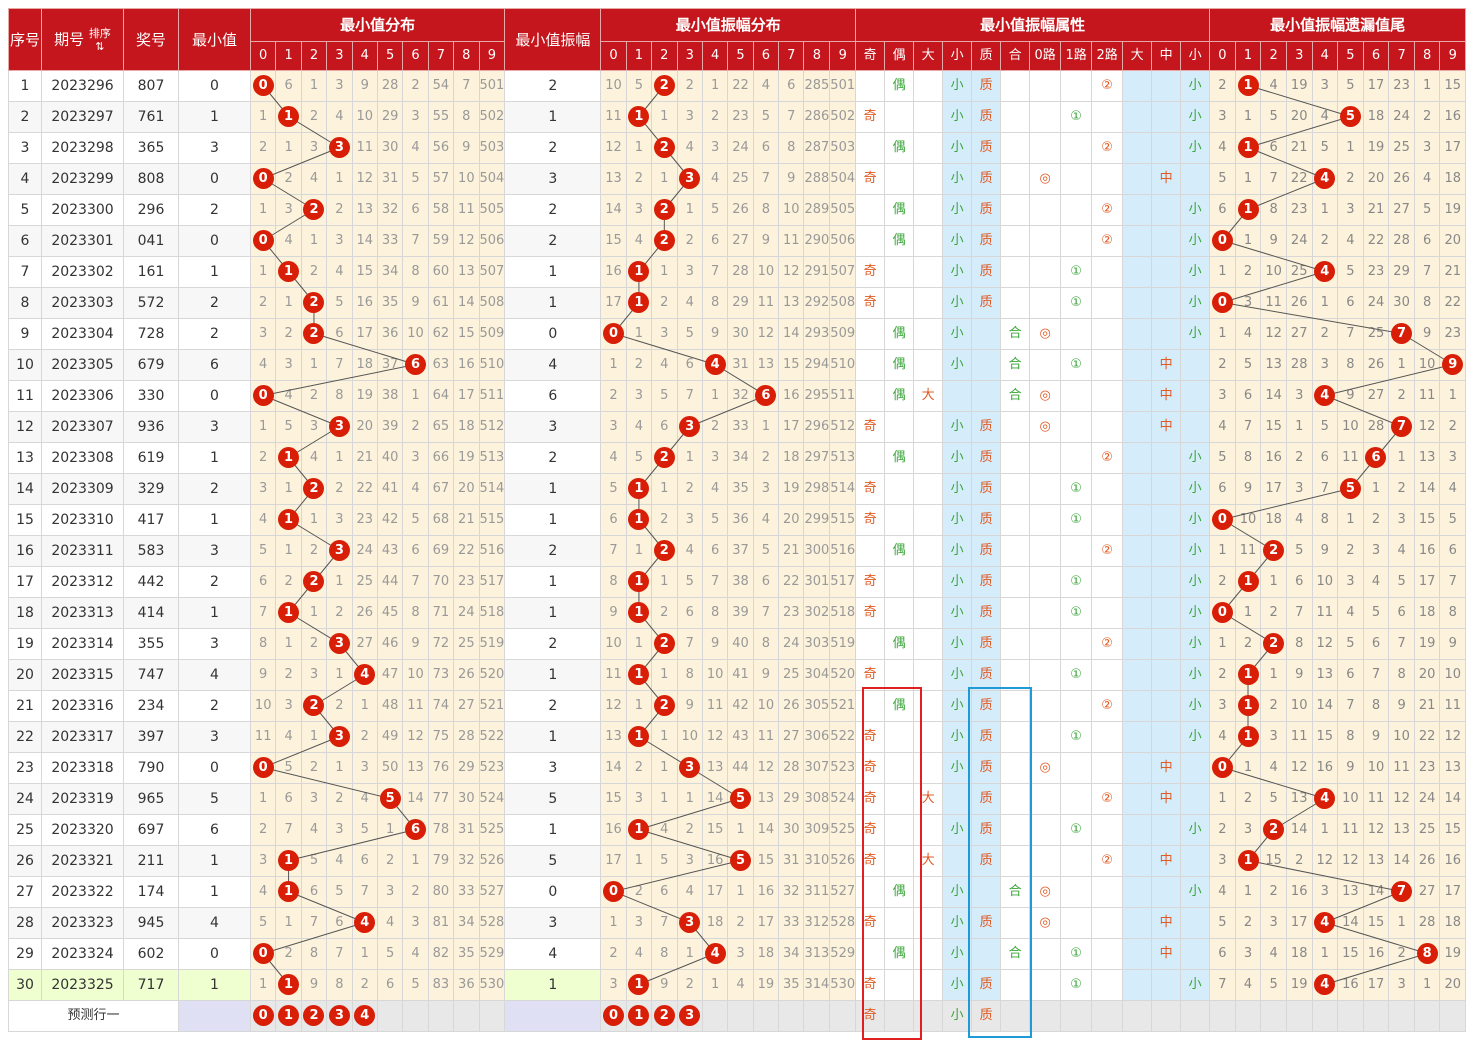 The height and width of the screenshot is (1048, 1481). What do you see at coordinates (1453, 551) in the screenshot?
I see `trail-miss-cell: 6` at bounding box center [1453, 551].